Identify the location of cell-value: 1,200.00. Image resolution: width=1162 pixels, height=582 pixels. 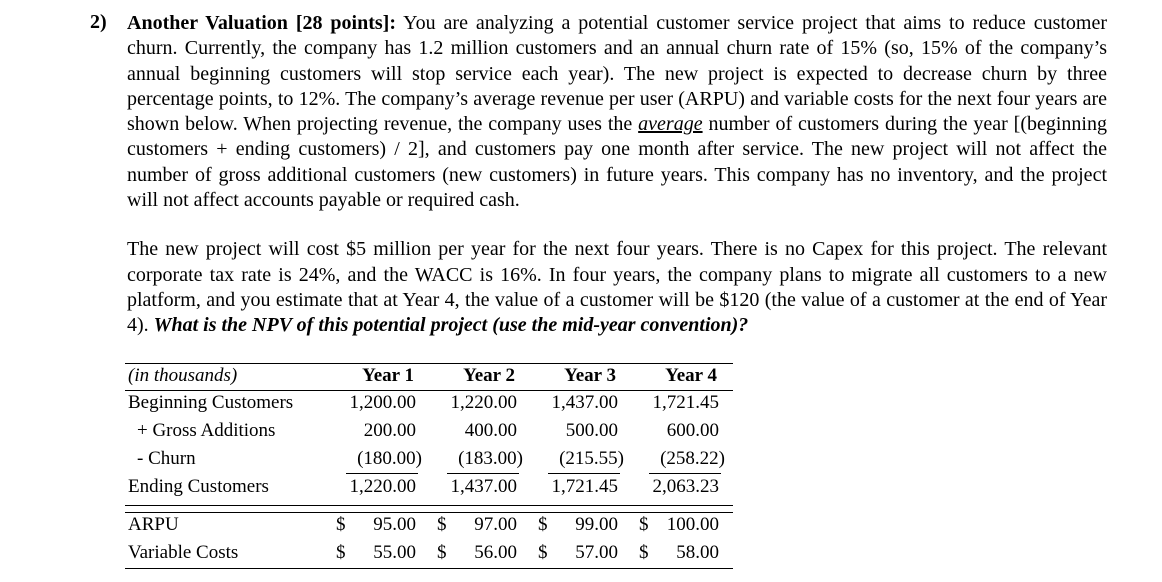
(383, 402).